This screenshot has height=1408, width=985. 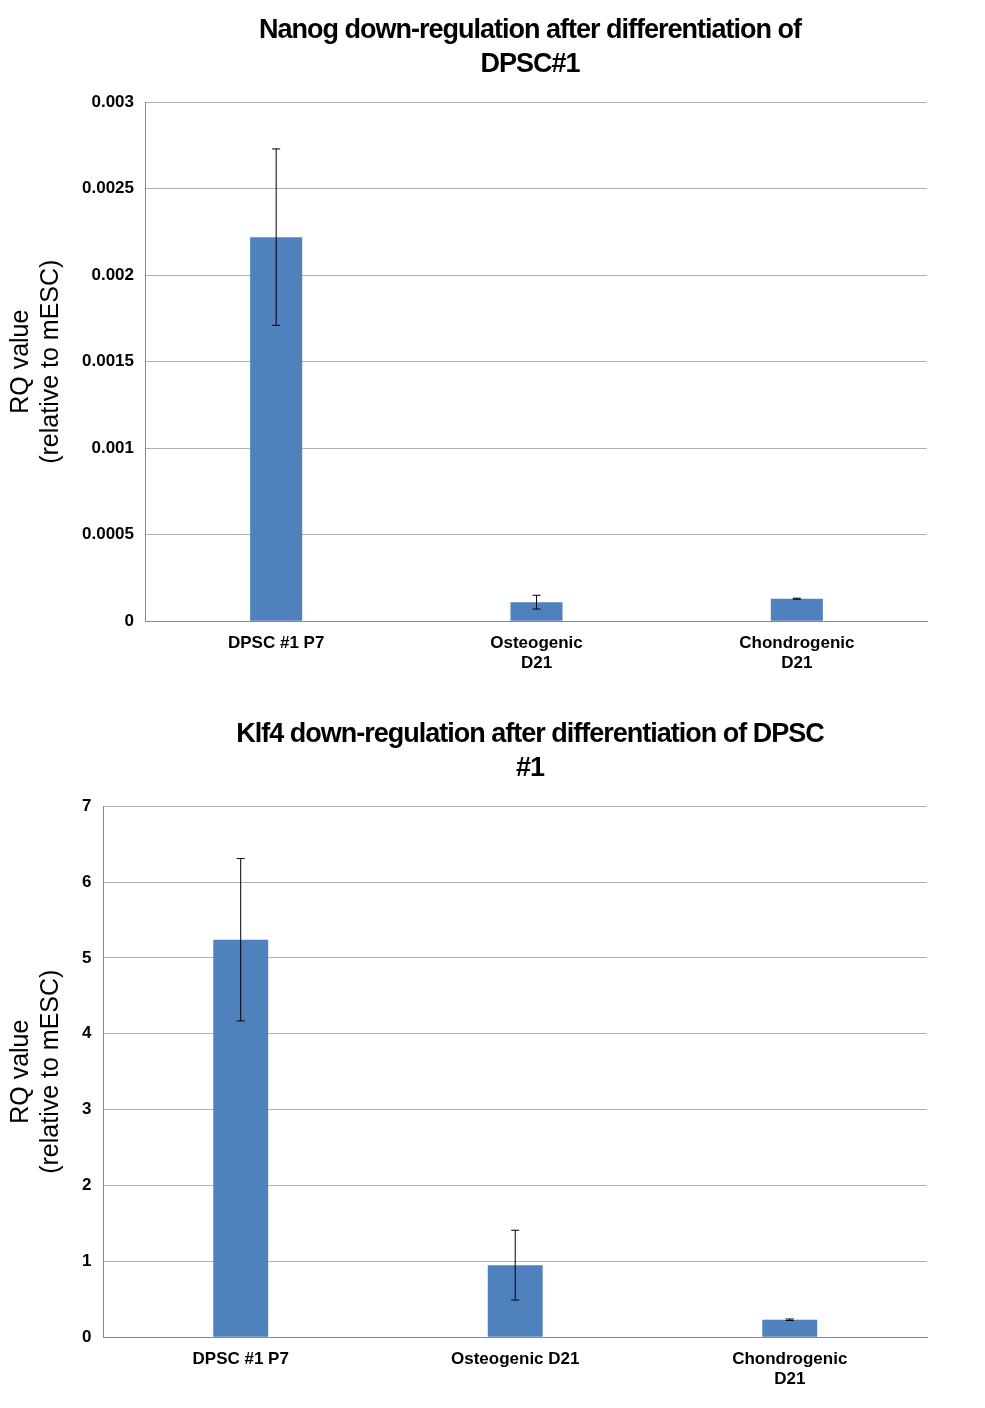 What do you see at coordinates (86, 1185) in the screenshot?
I see `y-tick-label: 2` at bounding box center [86, 1185].